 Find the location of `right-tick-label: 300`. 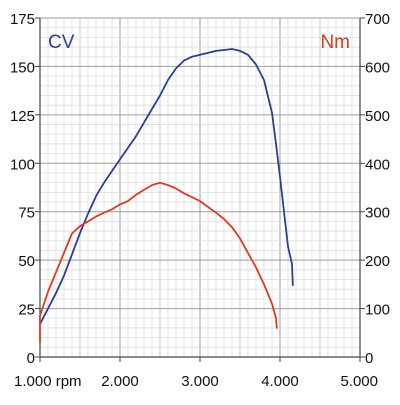

right-tick-label: 300 is located at coordinates (377, 213).